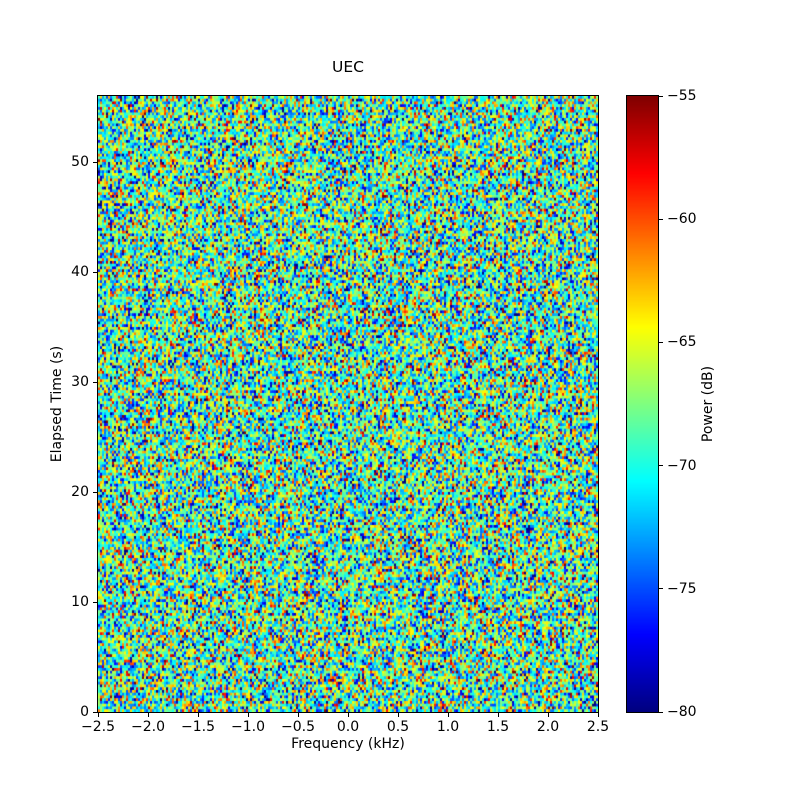 The image size is (800, 800). What do you see at coordinates (248, 727) in the screenshot?
I see `x-tick-label: −1.0` at bounding box center [248, 727].